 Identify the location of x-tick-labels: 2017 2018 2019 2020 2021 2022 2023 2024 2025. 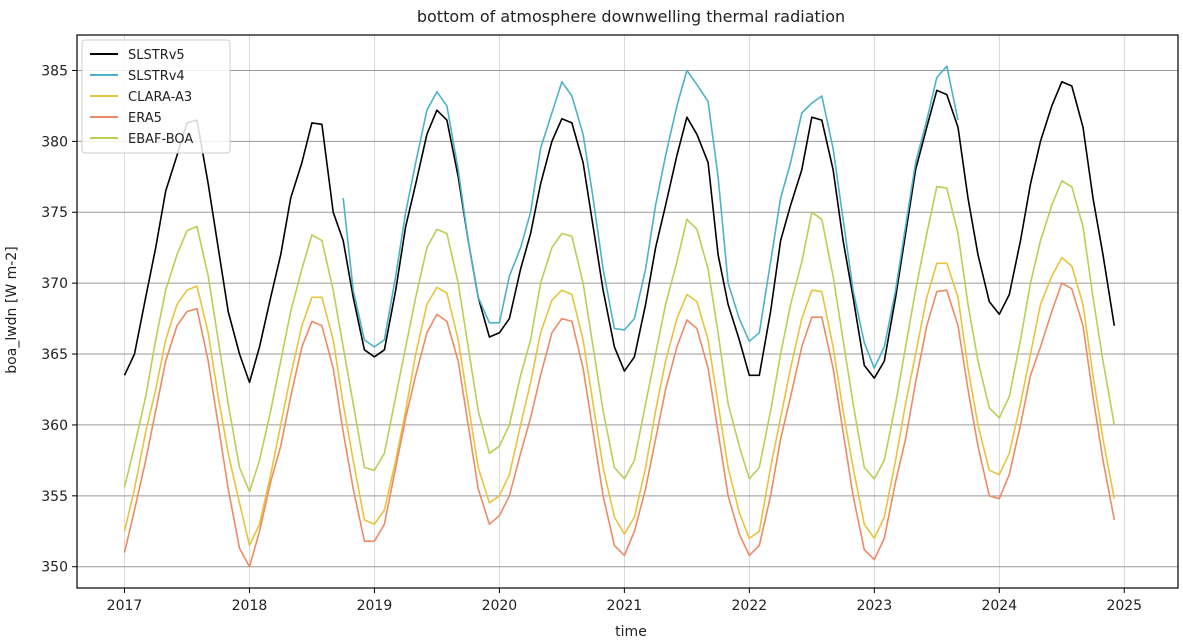
(624, 606).